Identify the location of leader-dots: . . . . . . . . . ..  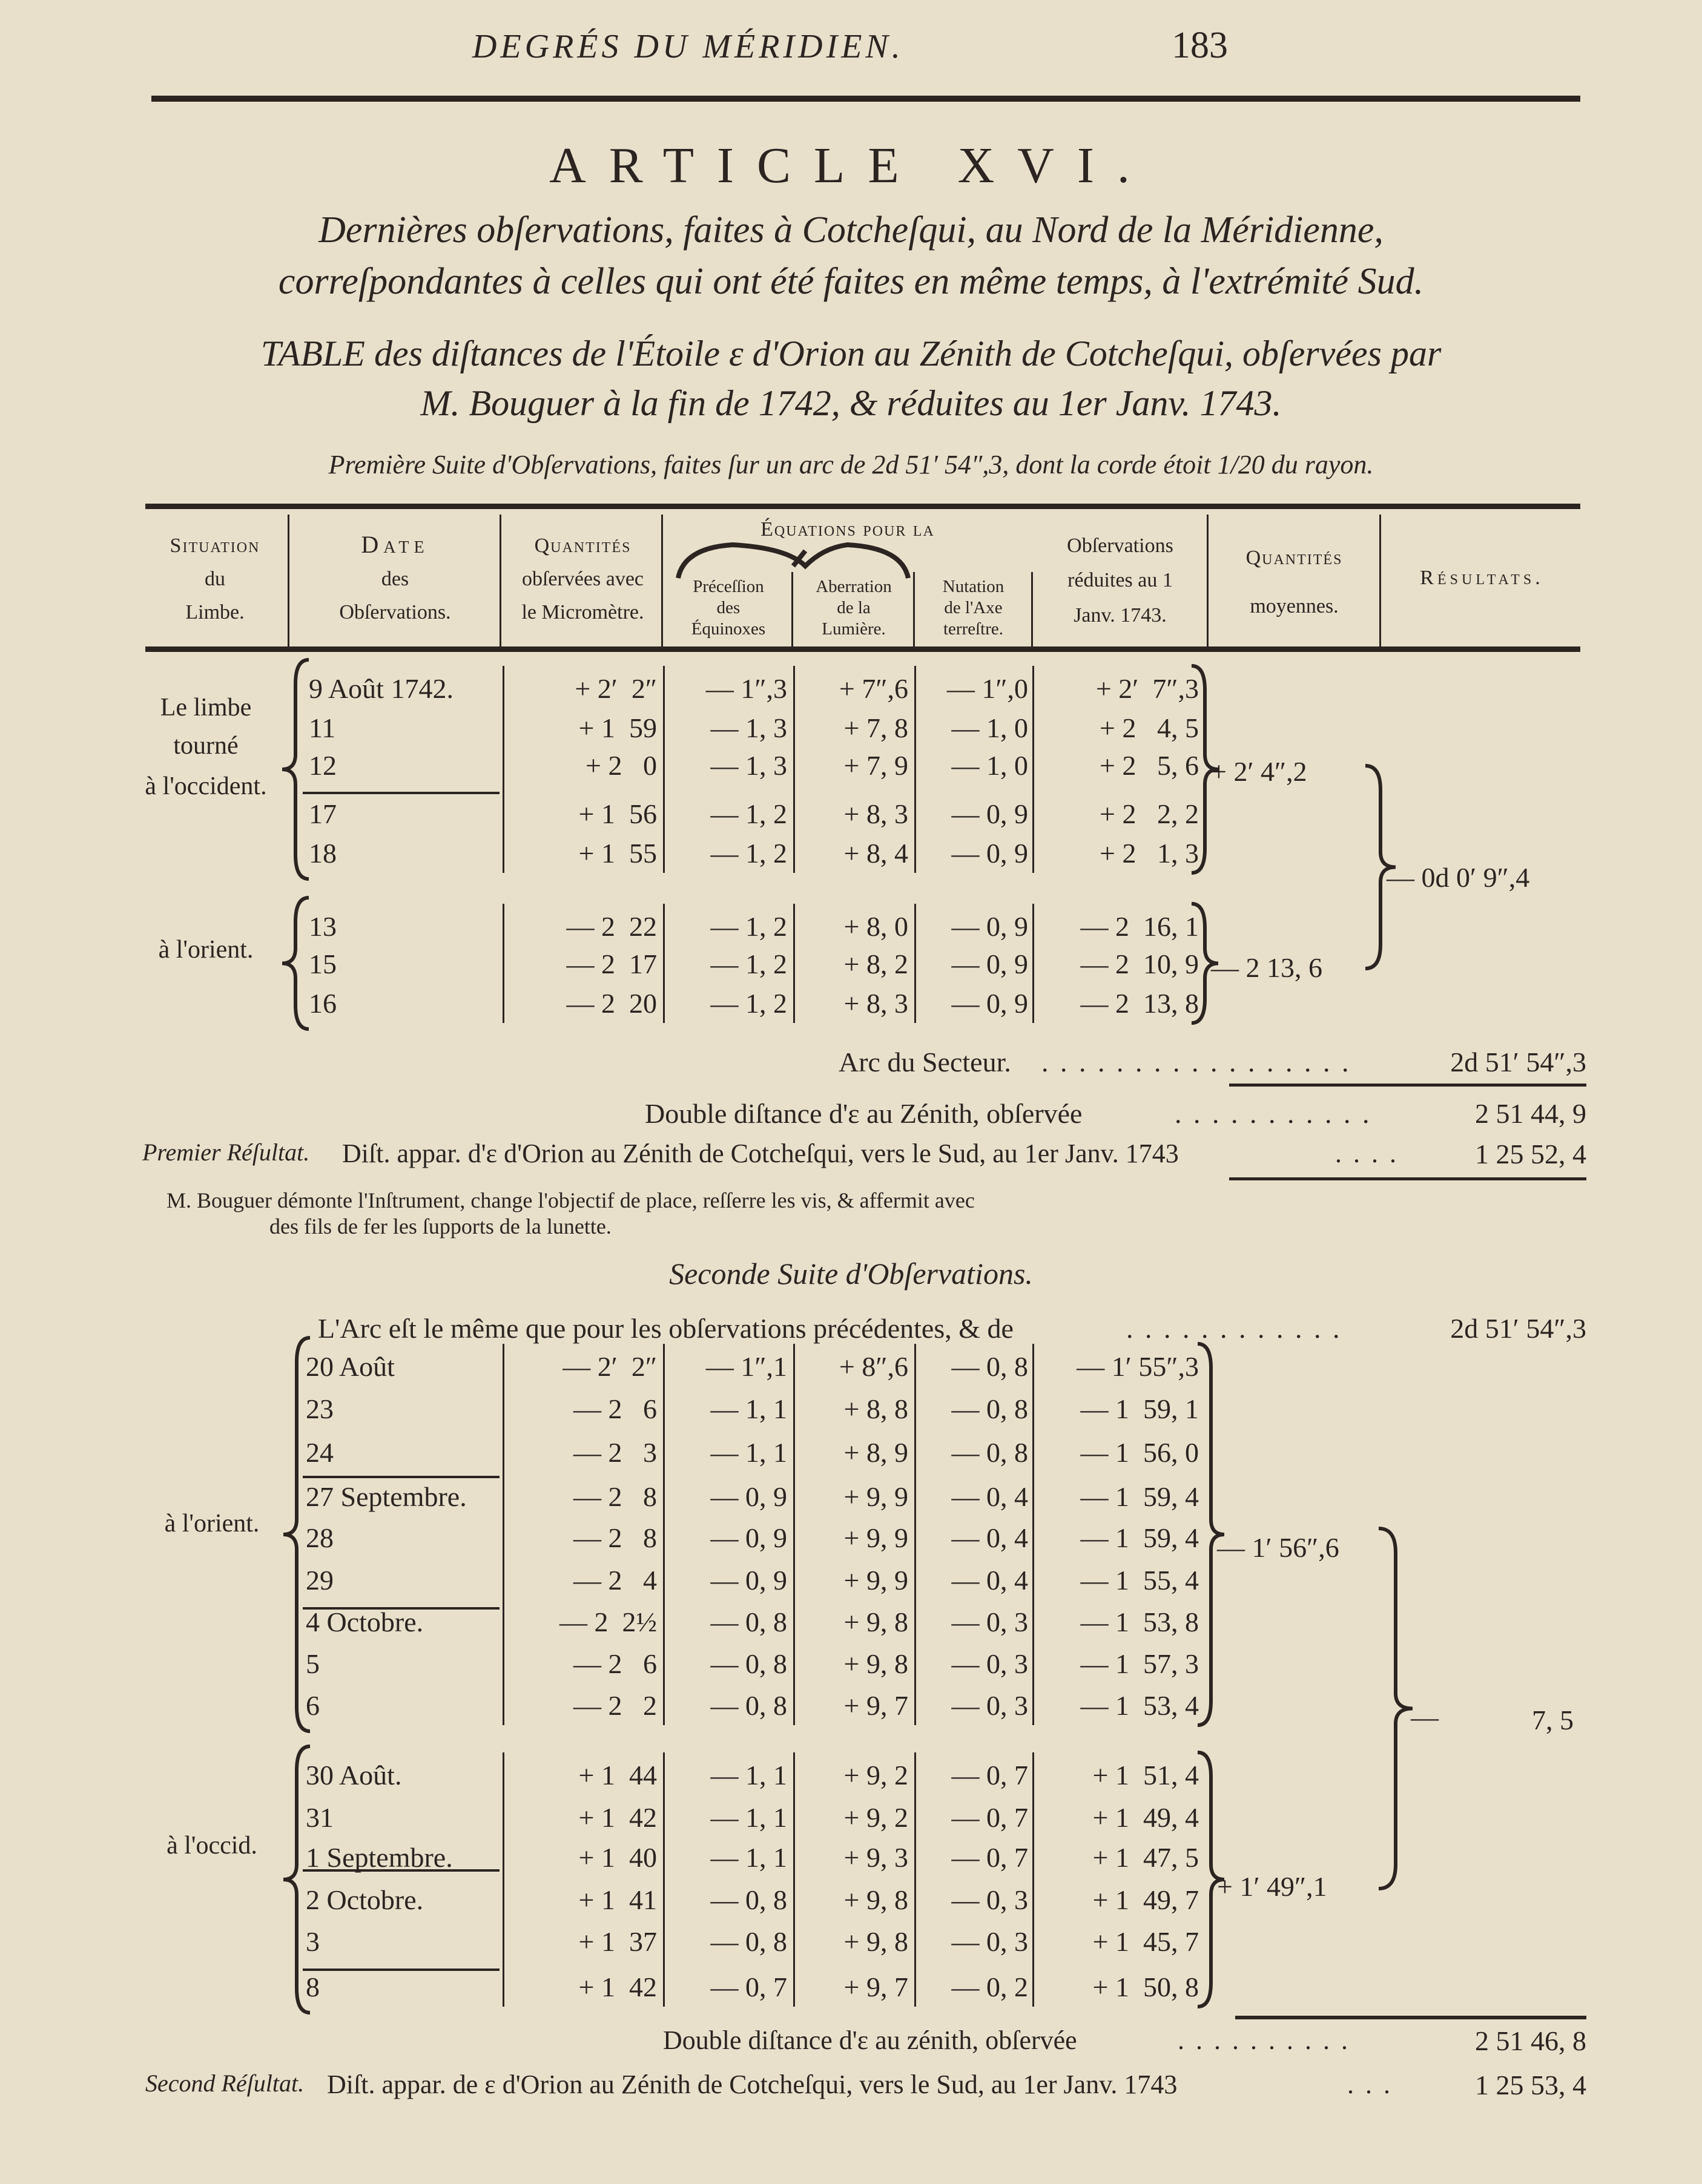
(1264, 2040).